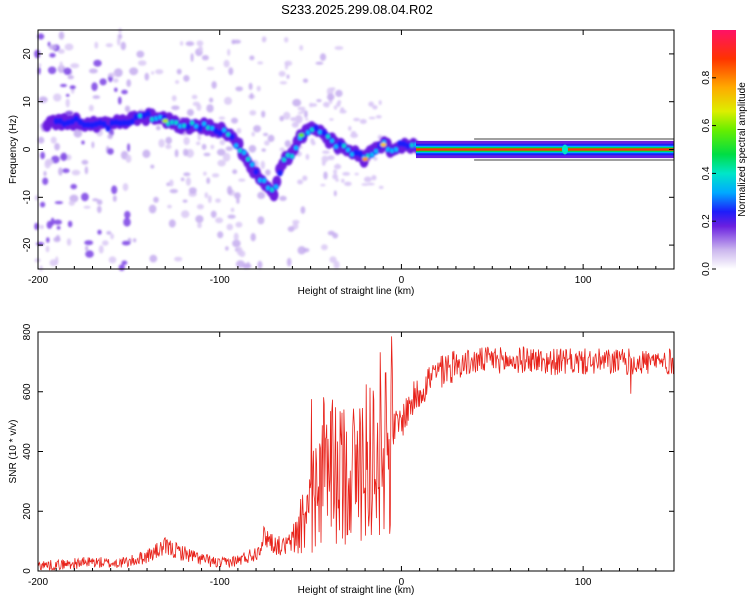 The height and width of the screenshot is (600, 750). Describe the element at coordinates (706, 269) in the screenshot. I see `colorbar-tick-label: 0.0` at that location.